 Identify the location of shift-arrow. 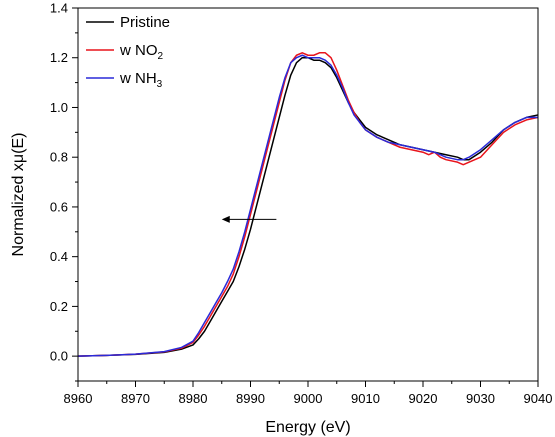
(249, 219).